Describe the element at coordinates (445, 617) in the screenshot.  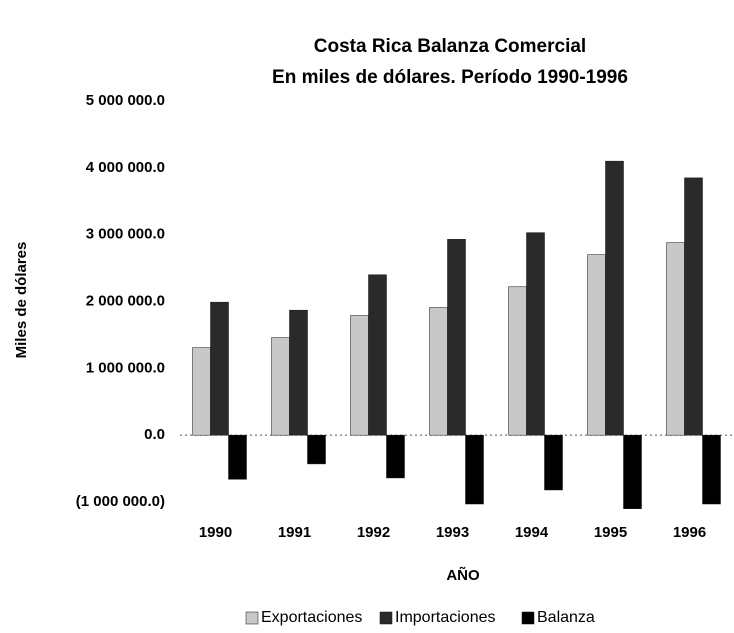
I see `legend-label: Importaciones` at that location.